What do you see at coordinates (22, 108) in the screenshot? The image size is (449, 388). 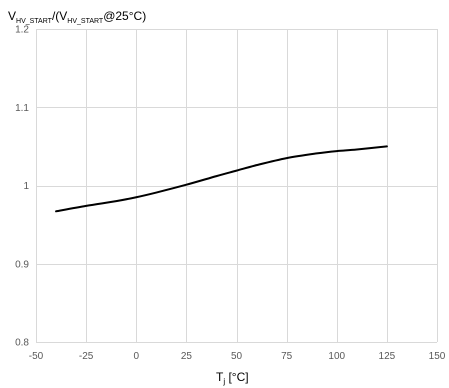 I see `y-tick-label: 1.1` at bounding box center [22, 108].